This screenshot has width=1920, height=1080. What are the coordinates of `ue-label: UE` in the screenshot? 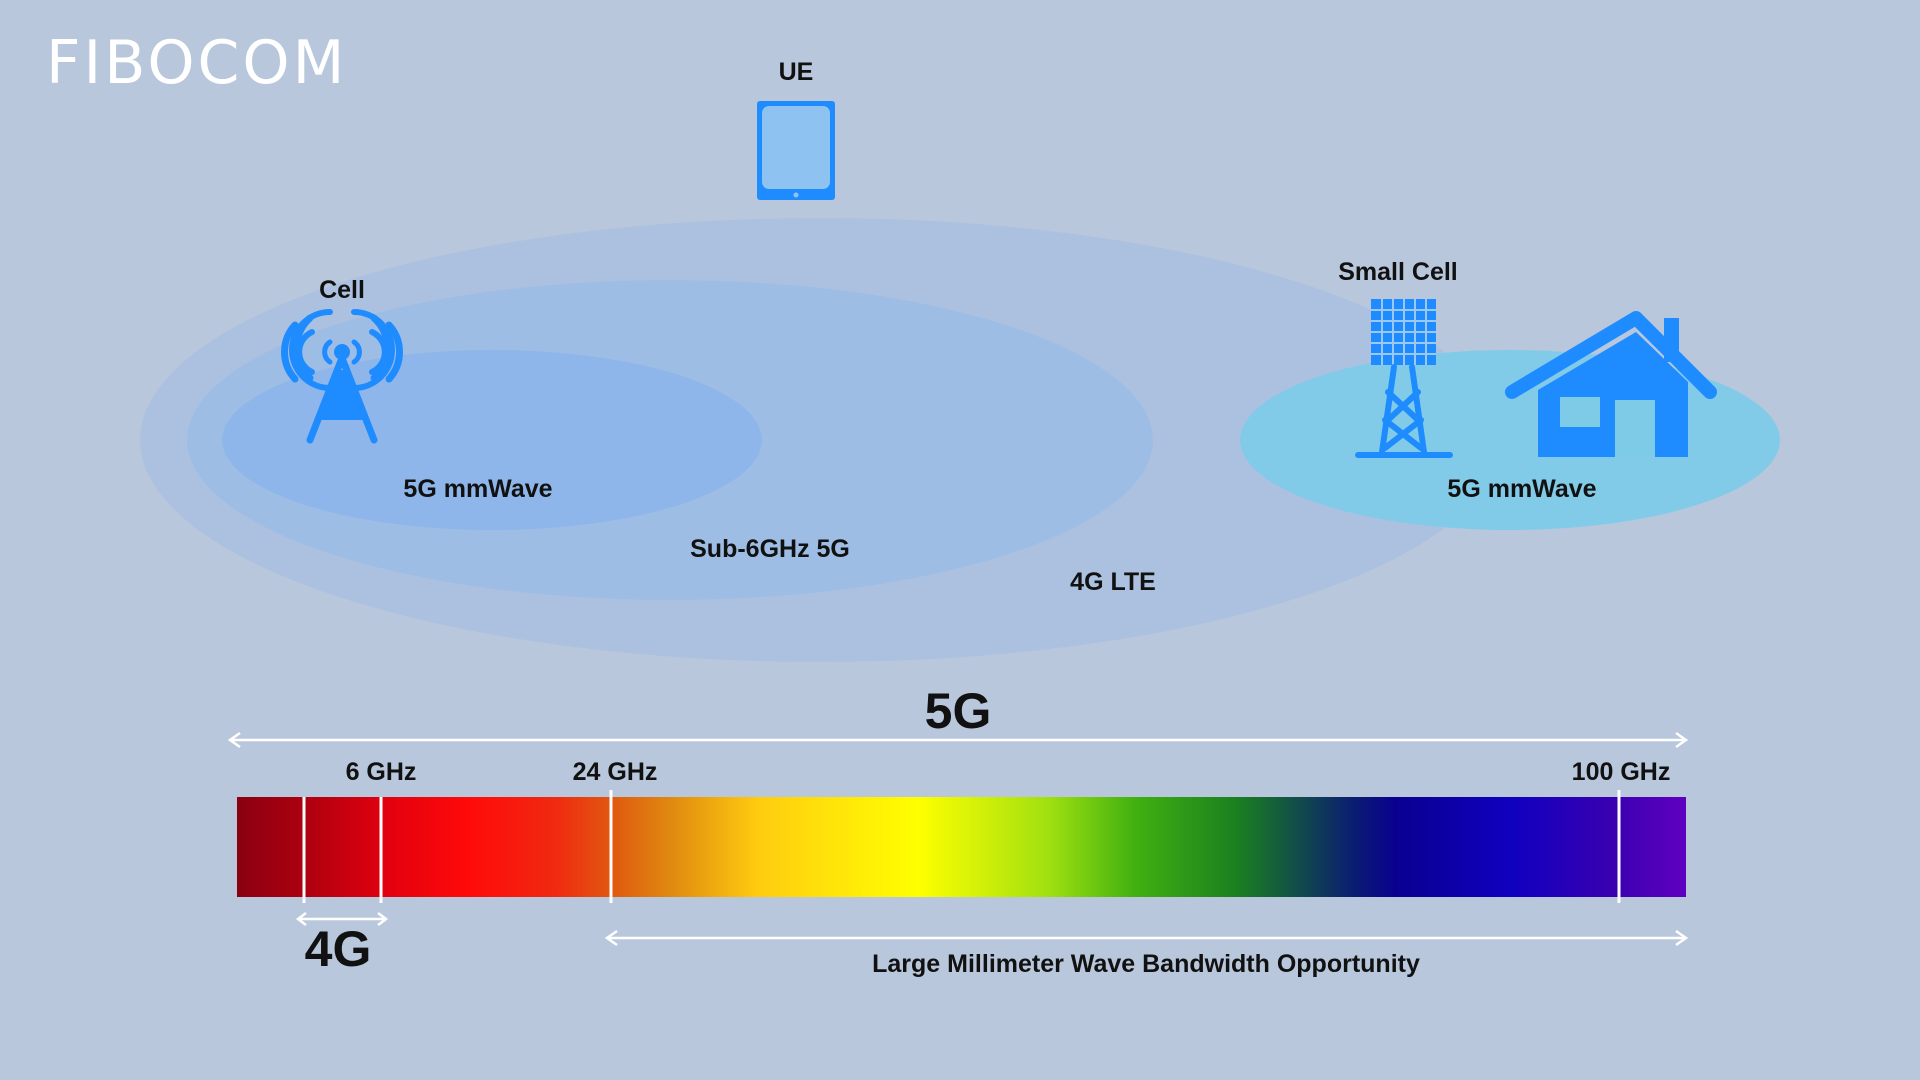 It's located at (796, 72).